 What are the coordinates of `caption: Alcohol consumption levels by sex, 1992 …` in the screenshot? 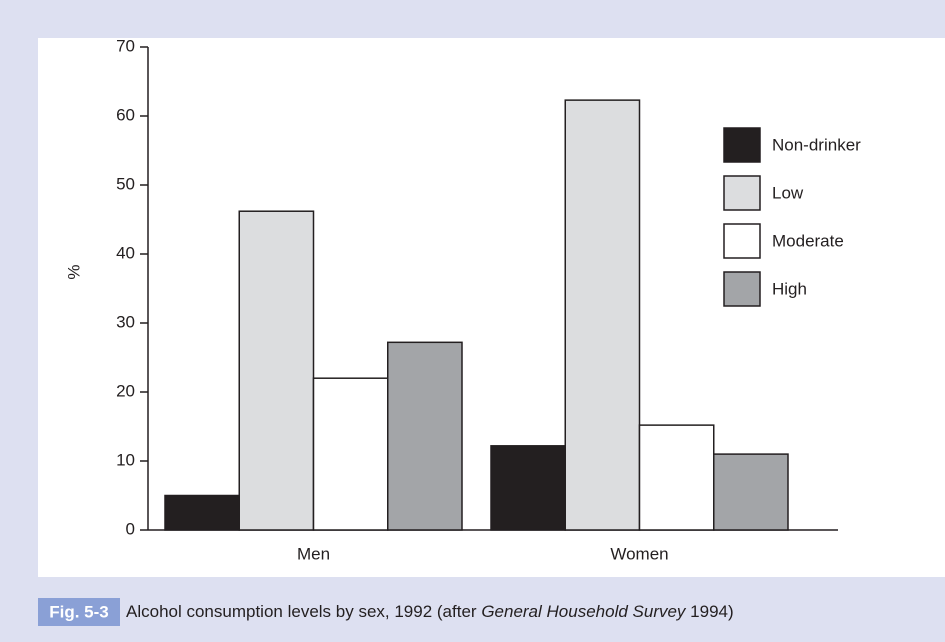 It's located at (430, 611).